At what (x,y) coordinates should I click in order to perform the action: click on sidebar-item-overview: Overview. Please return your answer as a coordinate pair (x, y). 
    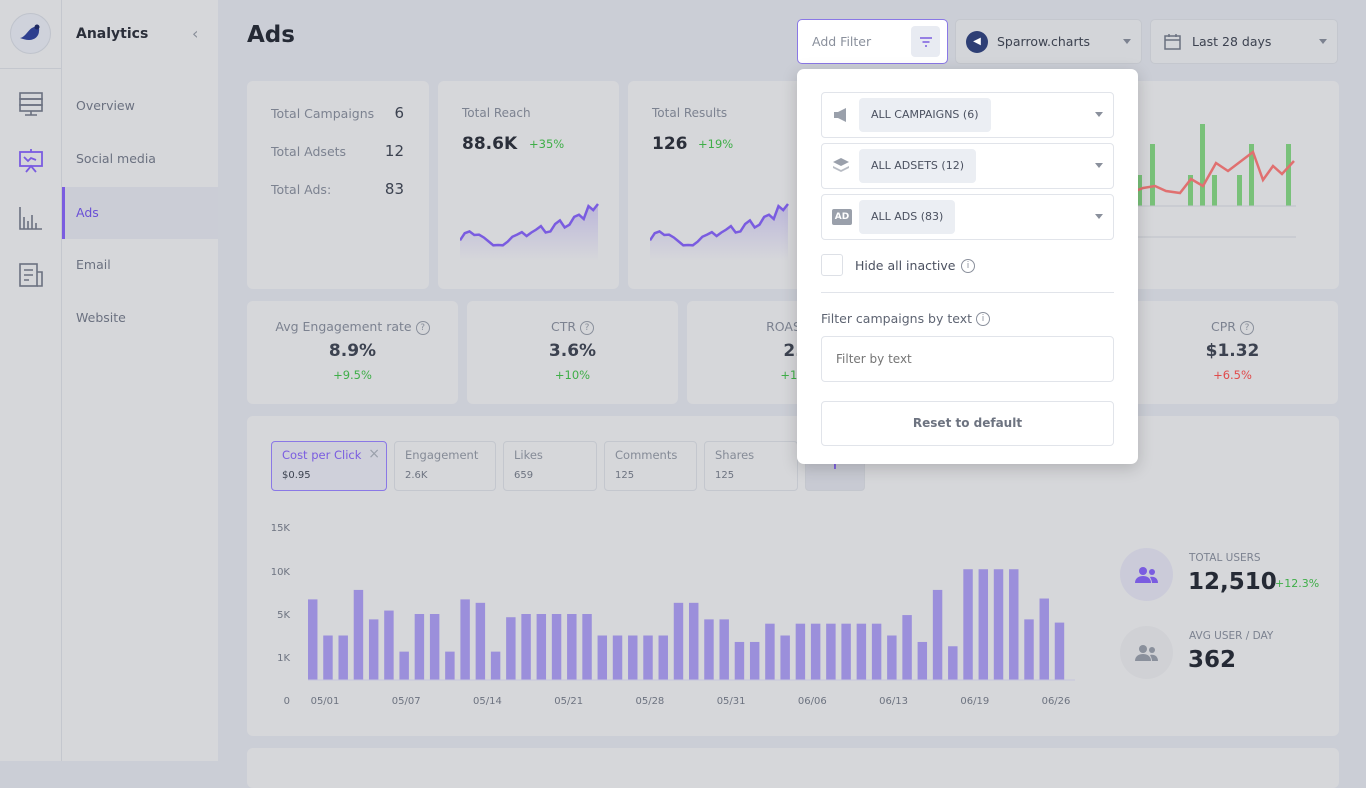
    Looking at the image, I should click on (105, 105).